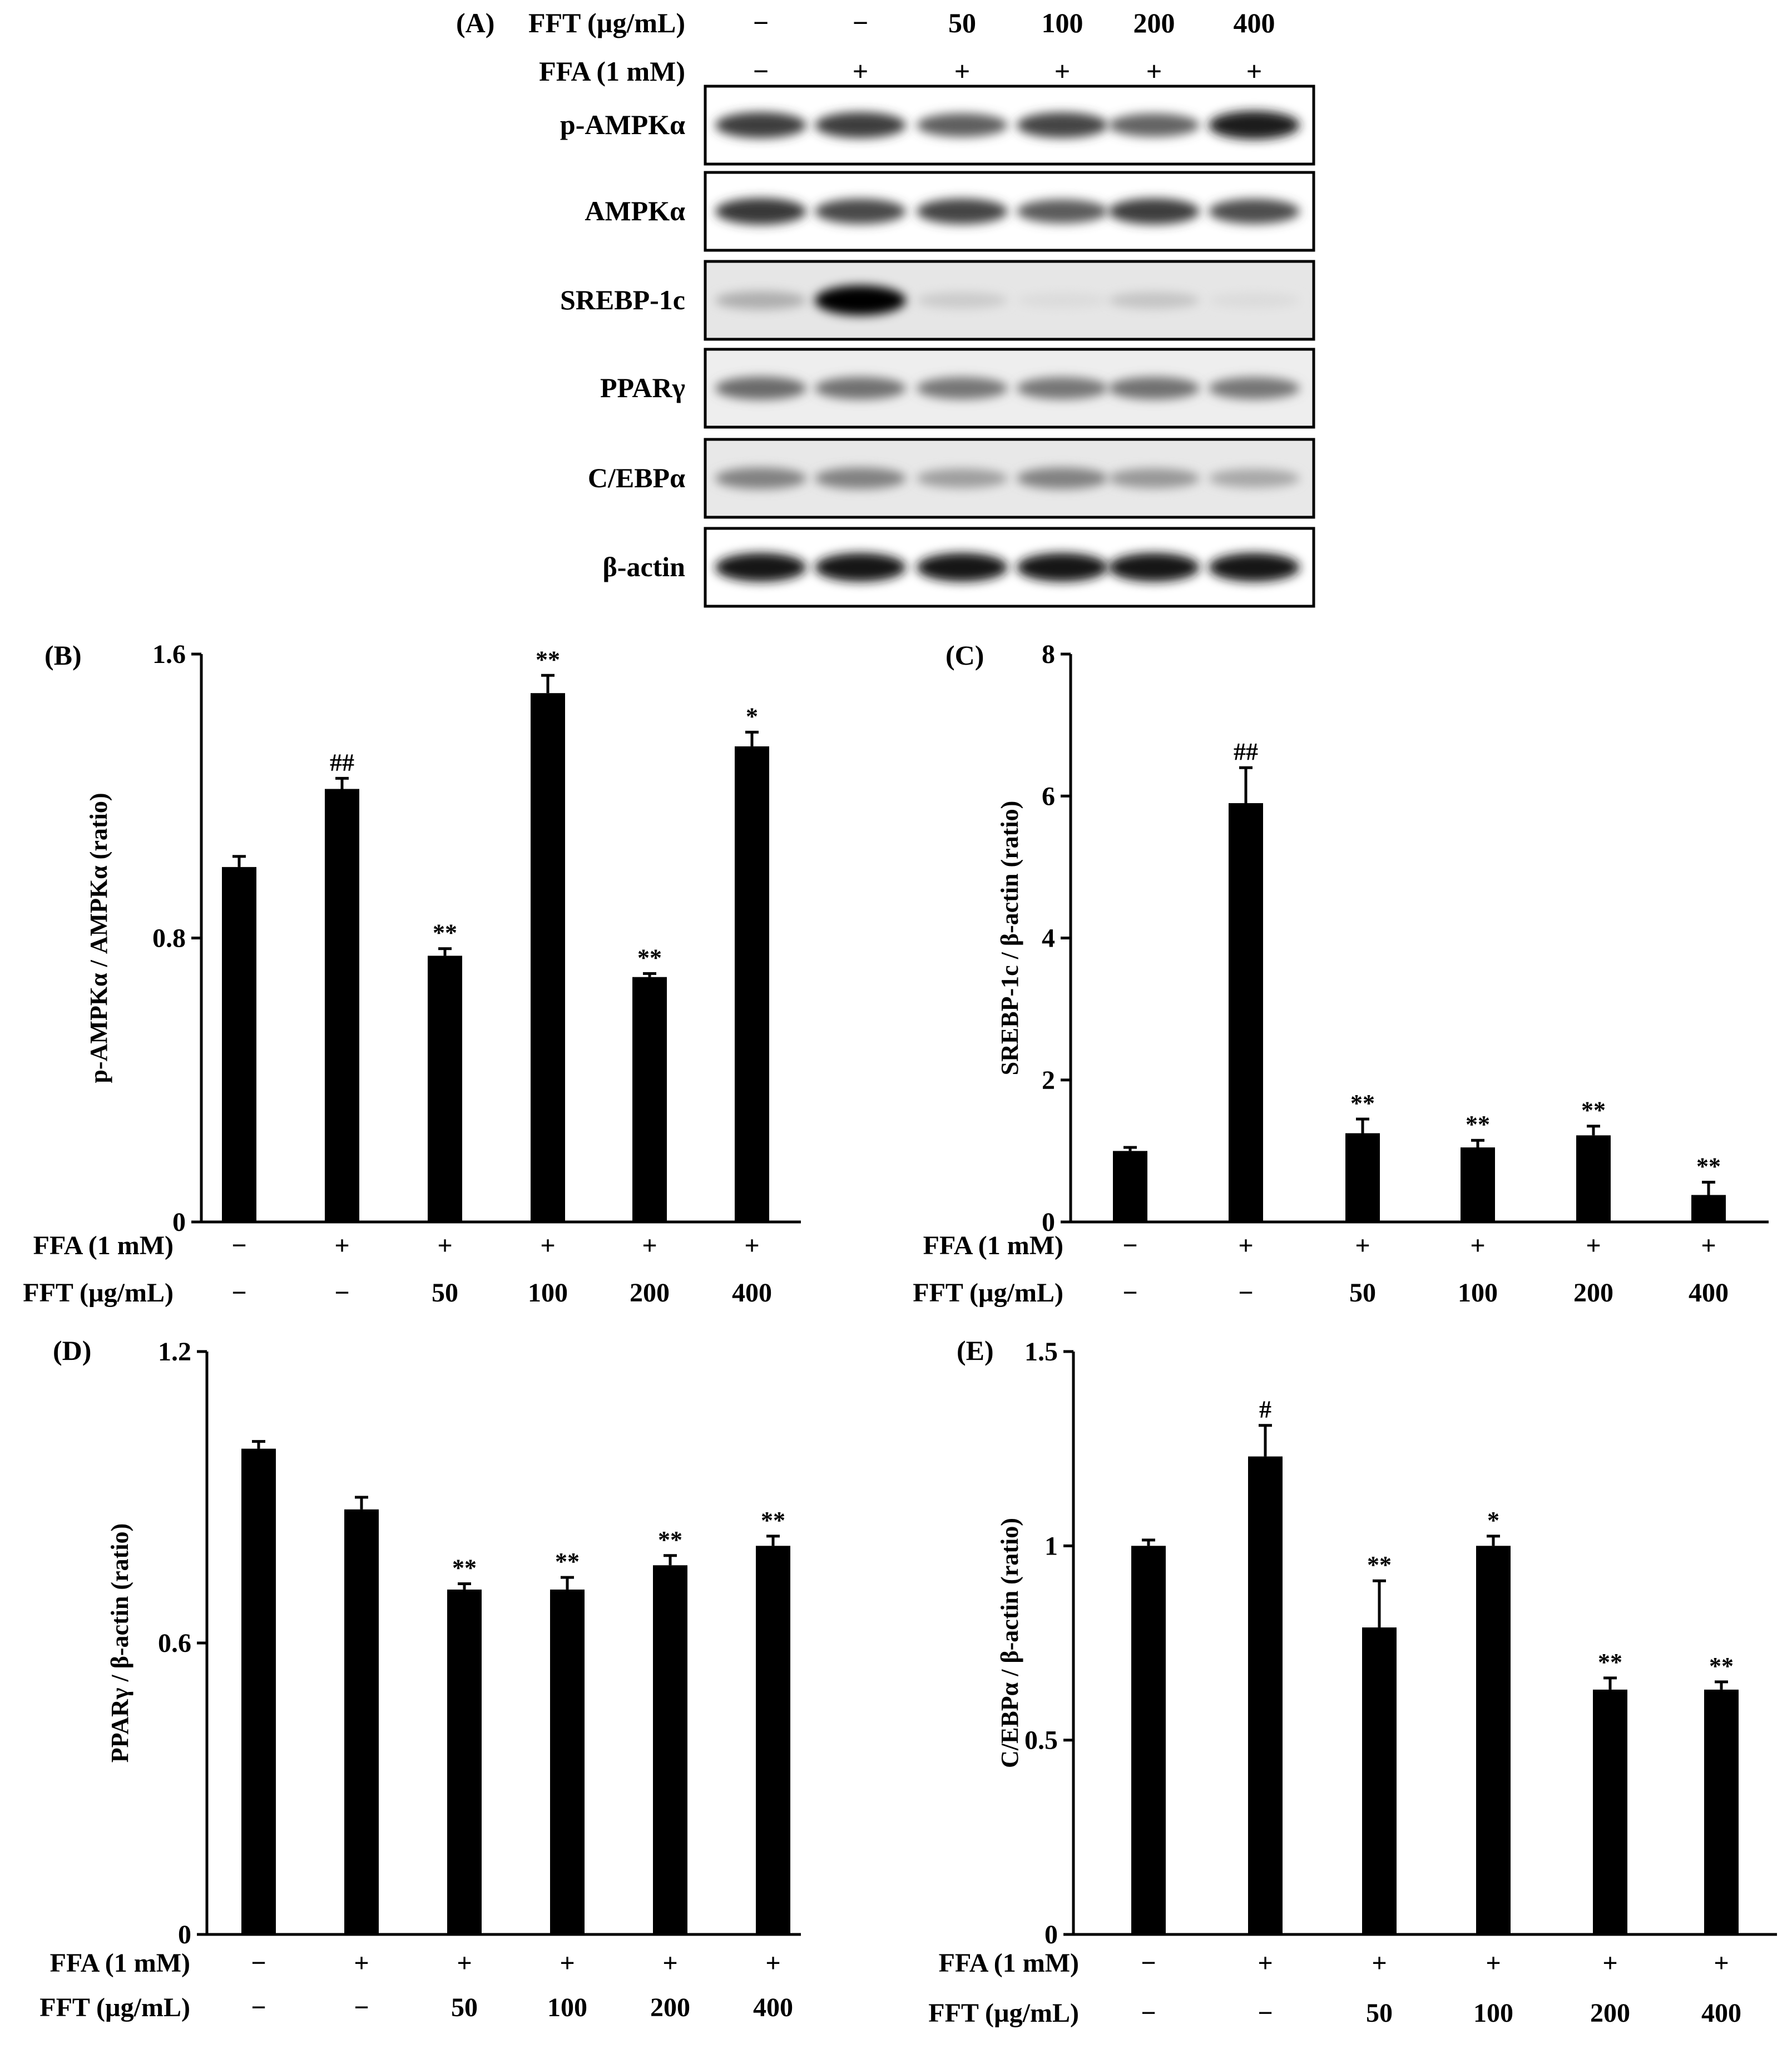  What do you see at coordinates (174, 1352) in the screenshot?
I see `y-tick-label: 1.2` at bounding box center [174, 1352].